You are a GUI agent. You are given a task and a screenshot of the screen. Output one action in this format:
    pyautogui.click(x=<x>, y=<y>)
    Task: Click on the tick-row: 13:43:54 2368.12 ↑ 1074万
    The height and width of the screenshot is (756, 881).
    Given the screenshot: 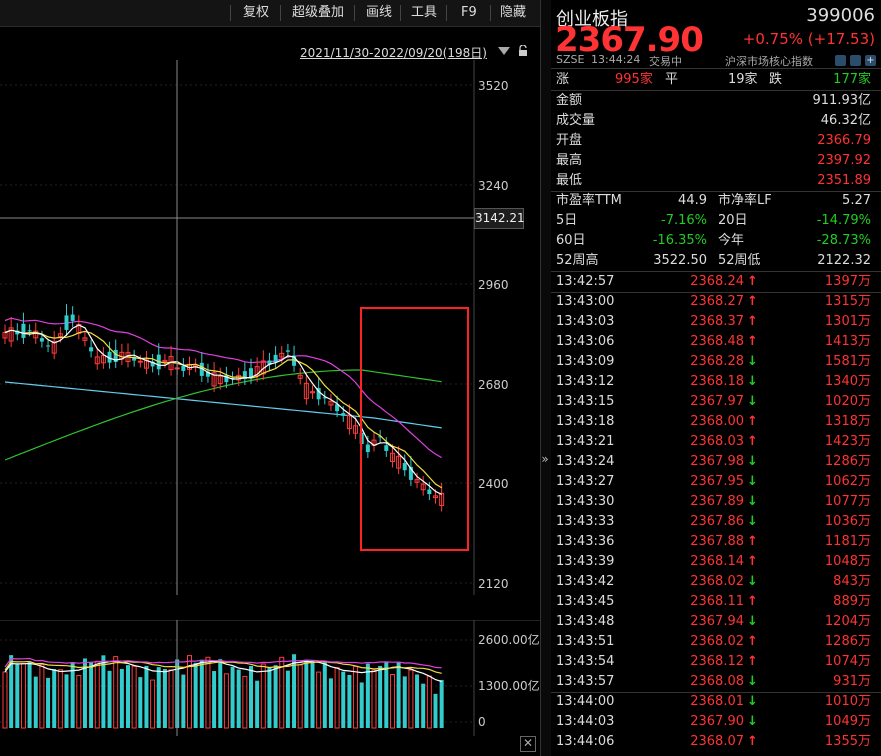 What is the action you would take?
    pyautogui.click(x=714, y=662)
    